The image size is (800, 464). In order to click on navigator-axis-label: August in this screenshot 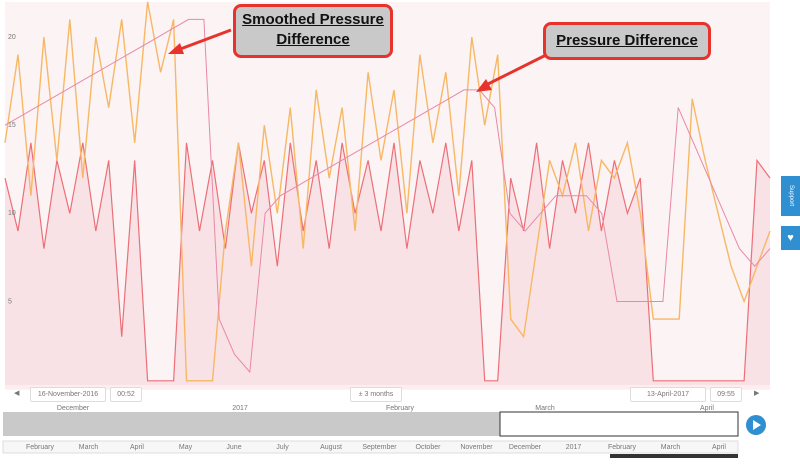, I will do `click(331, 447)`.